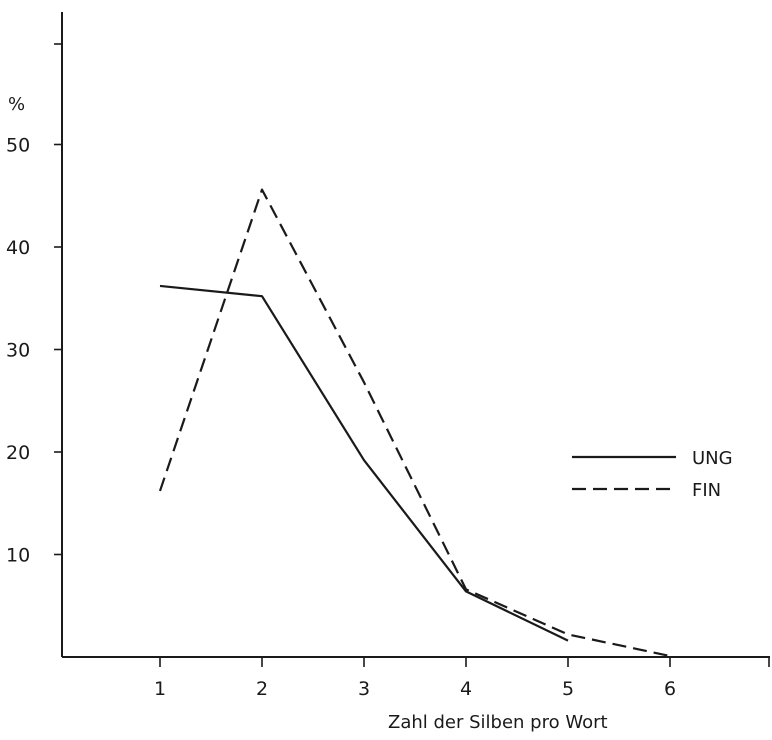 This screenshot has height=740, width=772. Describe the element at coordinates (364, 689) in the screenshot. I see `x-tick-label: 3` at that location.